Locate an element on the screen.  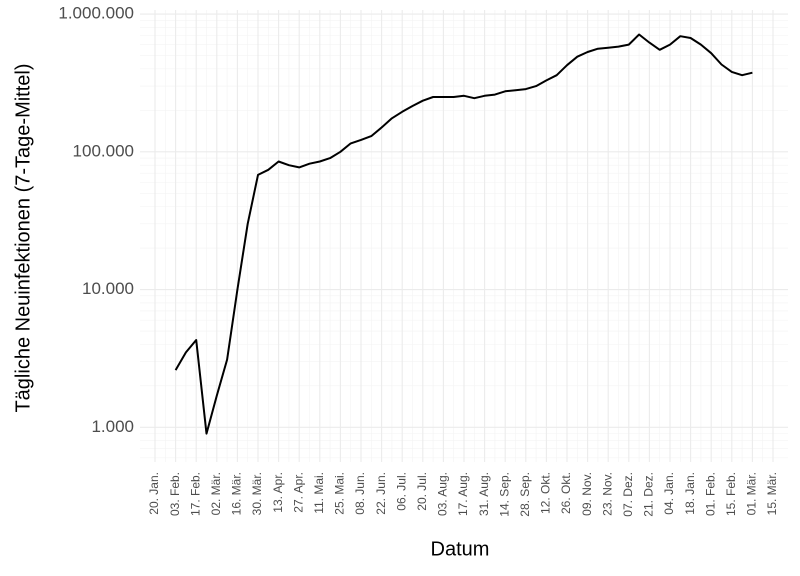
x-tick-label: 13. Apr. is located at coordinates (278, 492).